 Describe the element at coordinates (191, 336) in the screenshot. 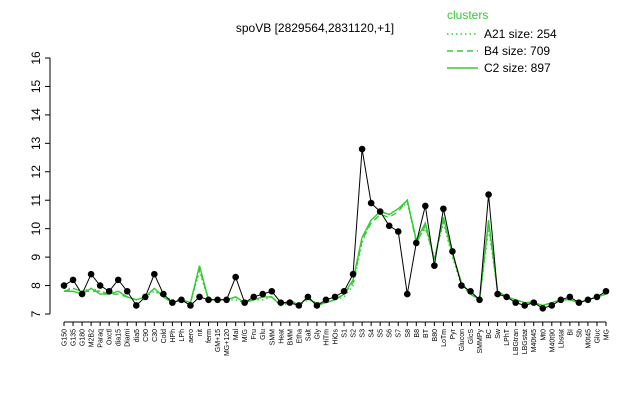

I see `x-tick-label: aero` at that location.